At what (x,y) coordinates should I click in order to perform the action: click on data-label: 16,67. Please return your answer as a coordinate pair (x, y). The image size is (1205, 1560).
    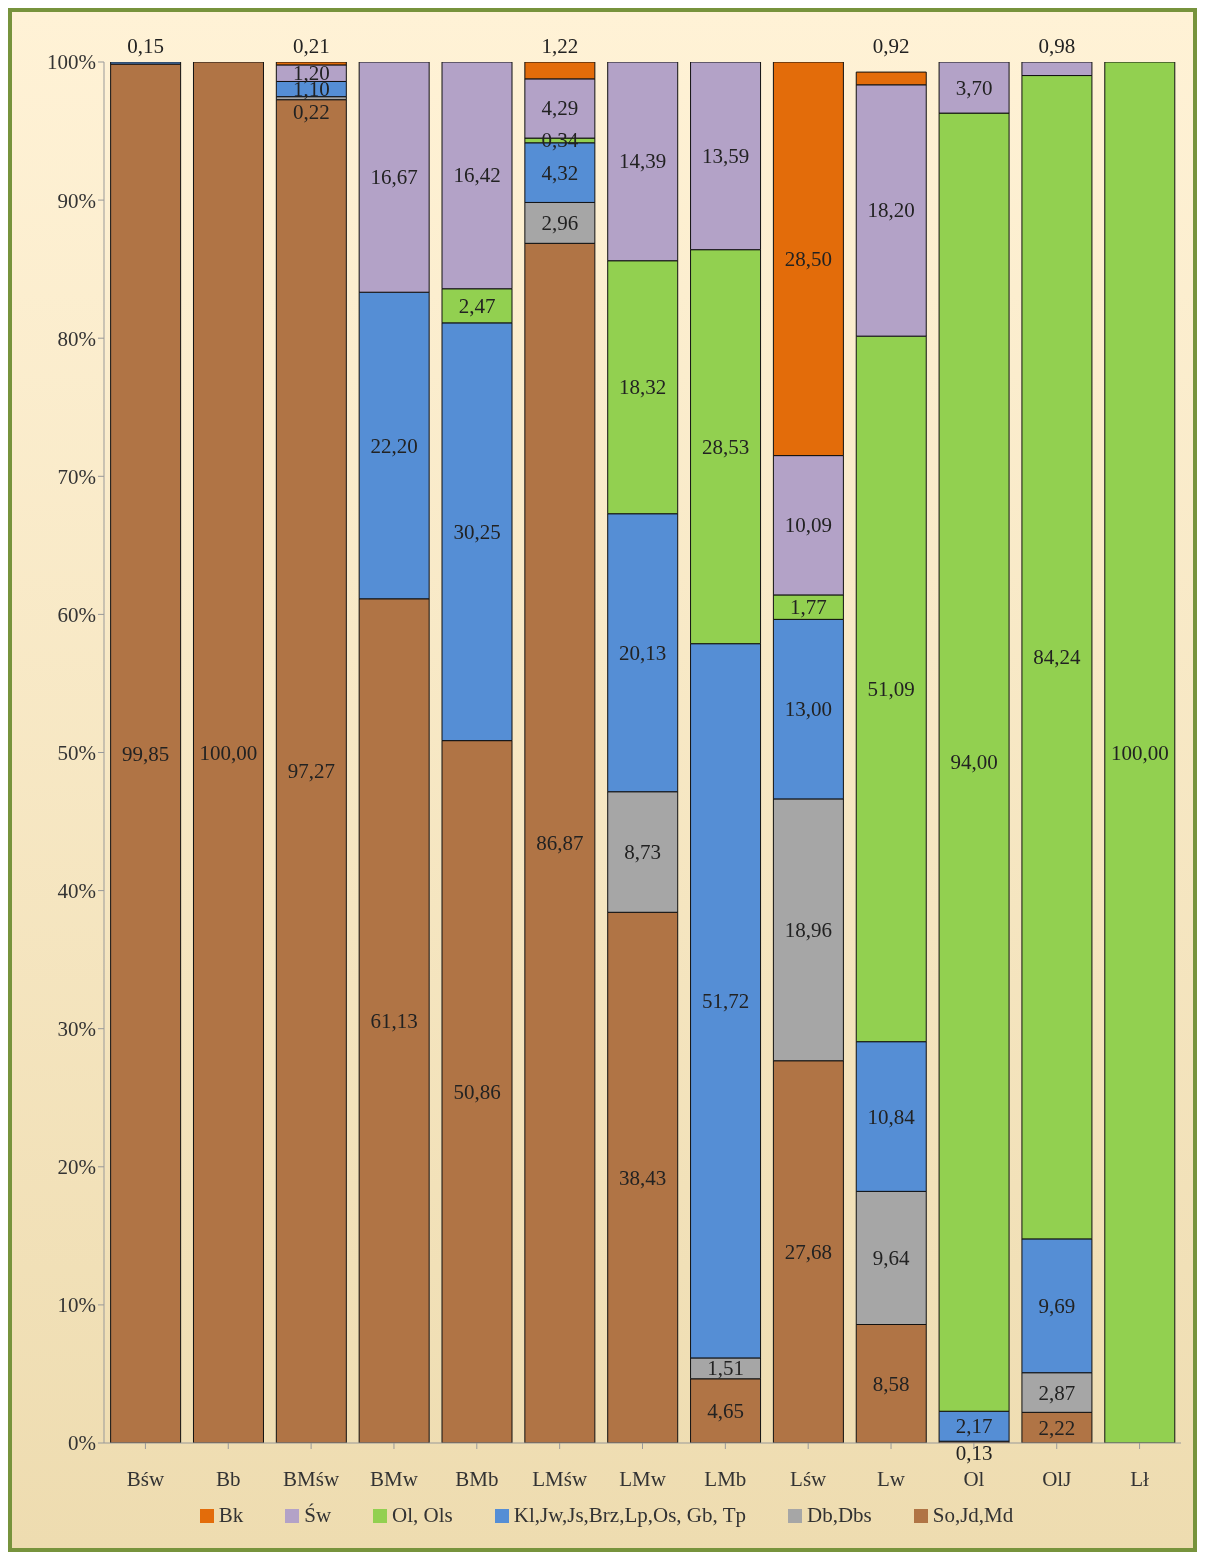
    Looking at the image, I should click on (394, 177).